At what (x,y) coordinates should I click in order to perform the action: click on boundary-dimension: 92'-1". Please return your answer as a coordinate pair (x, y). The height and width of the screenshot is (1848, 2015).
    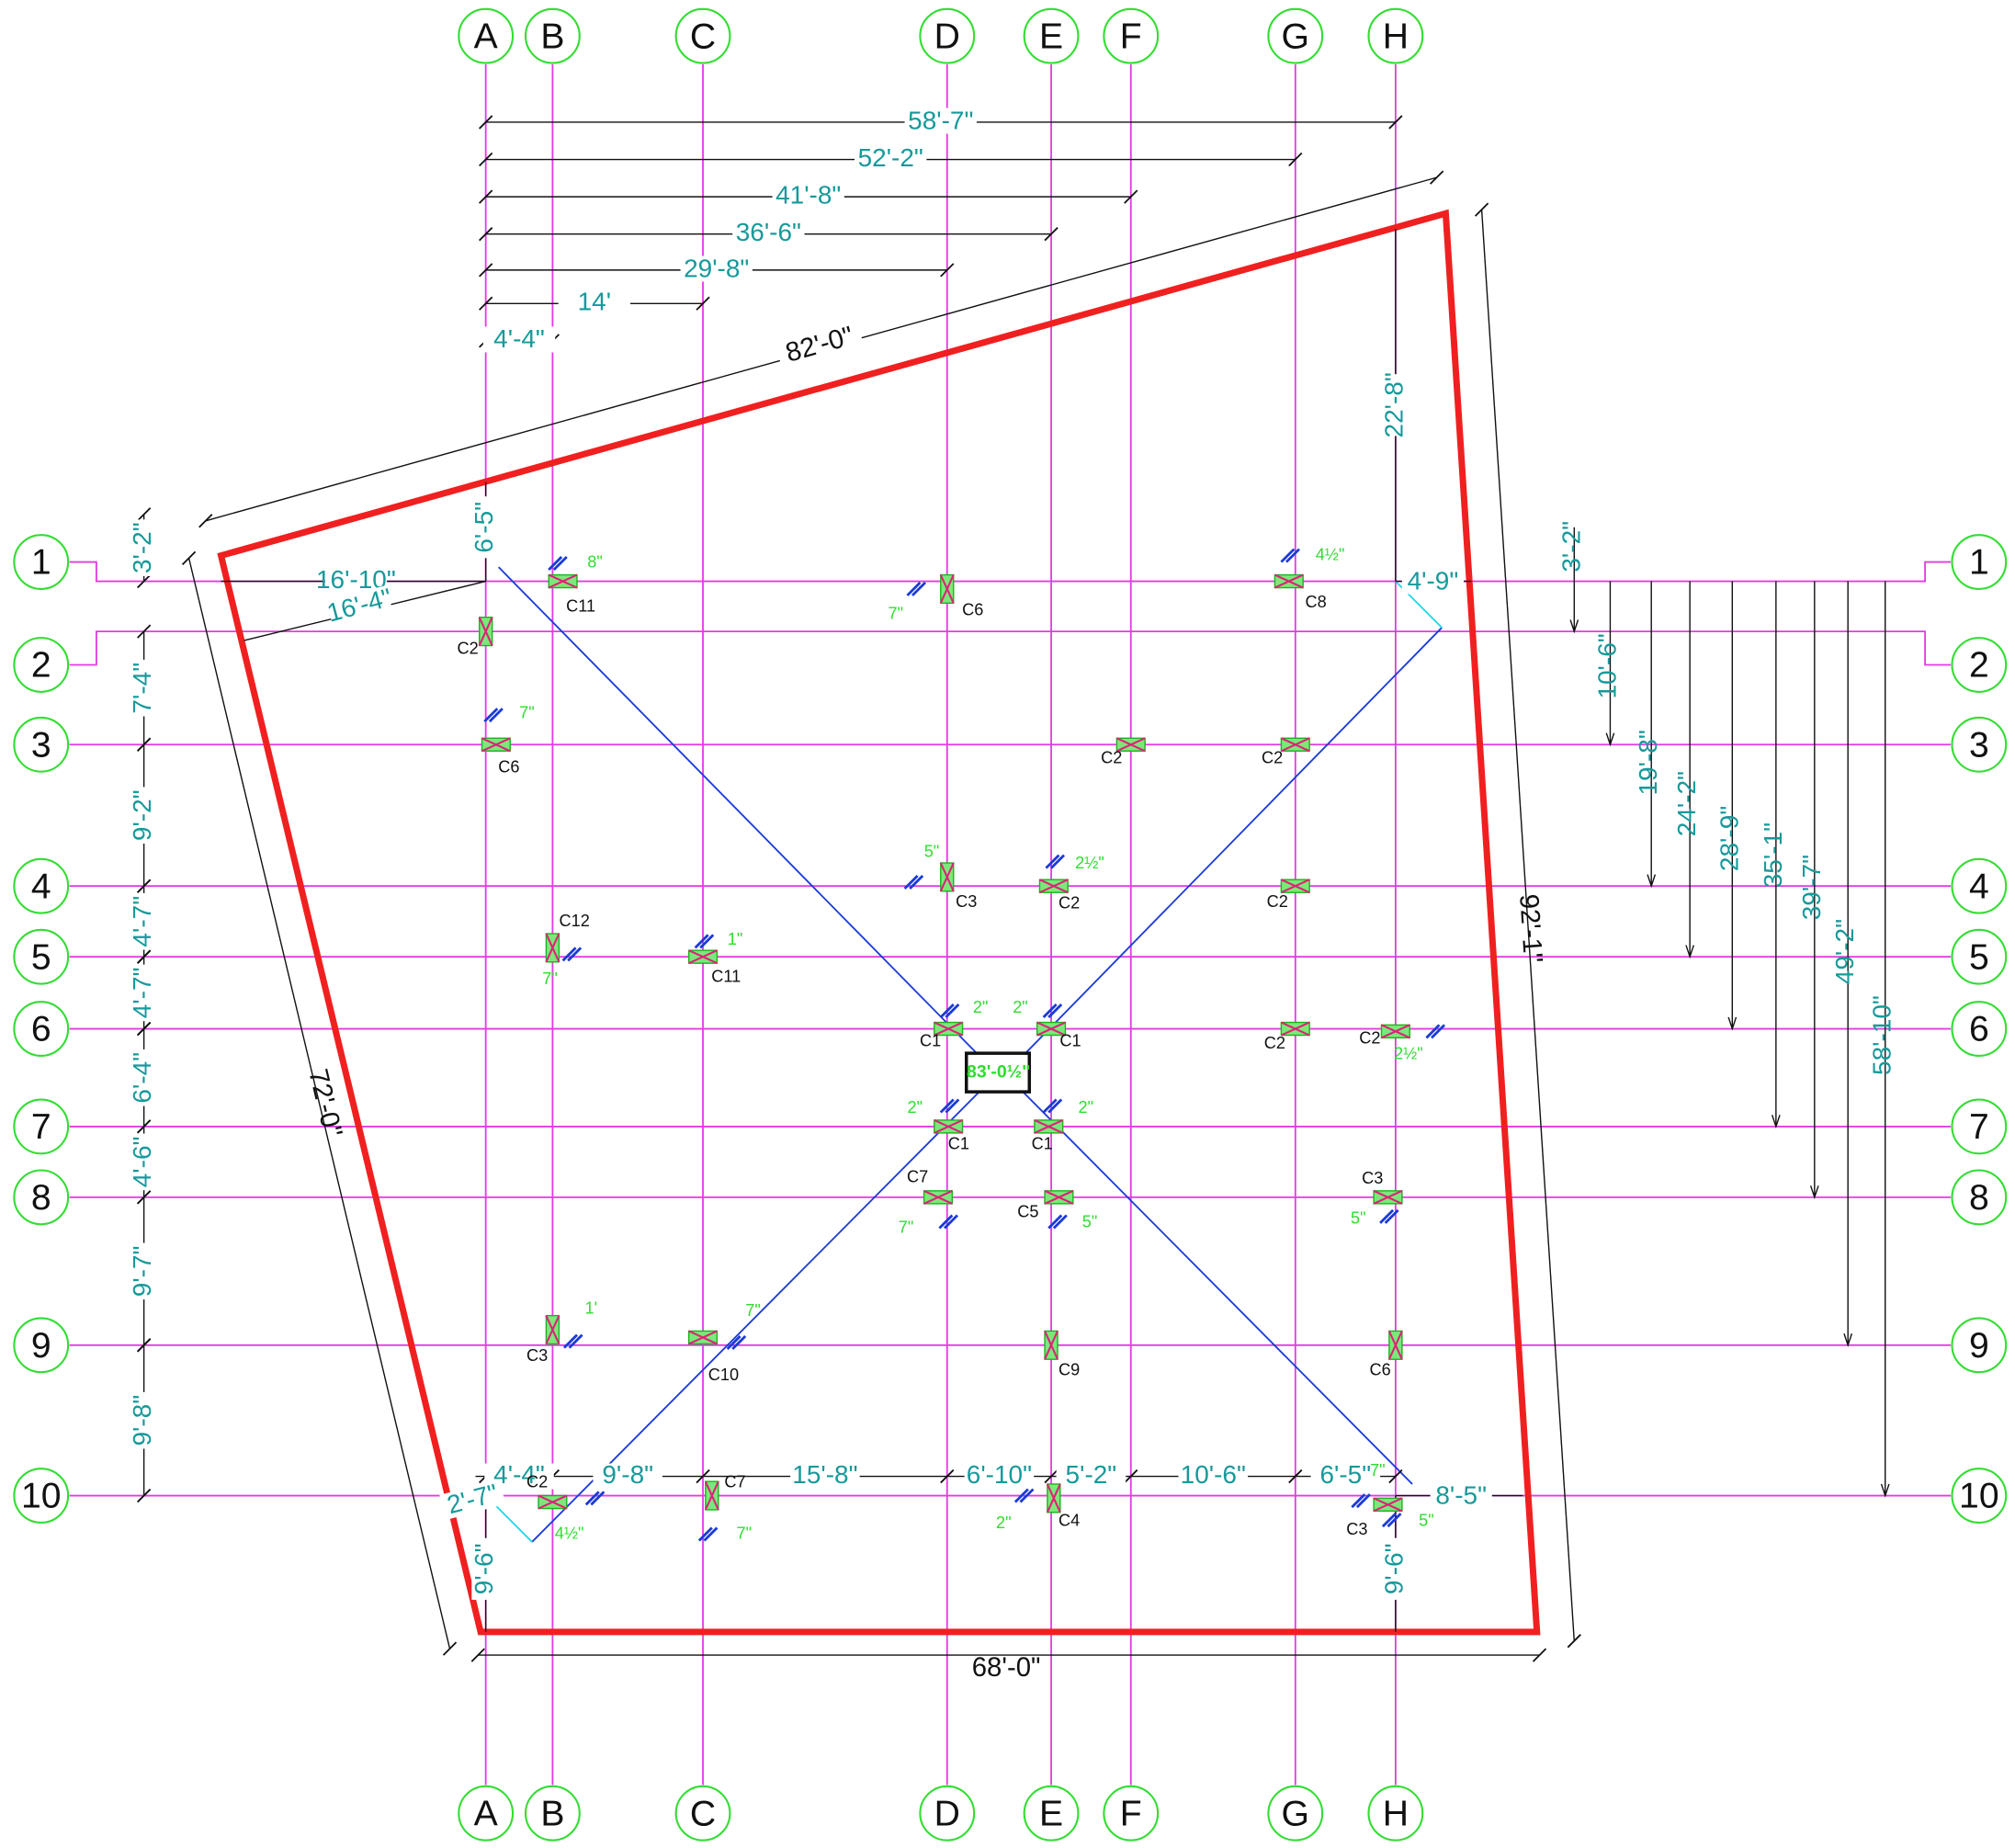
    Looking at the image, I should click on (1530, 928).